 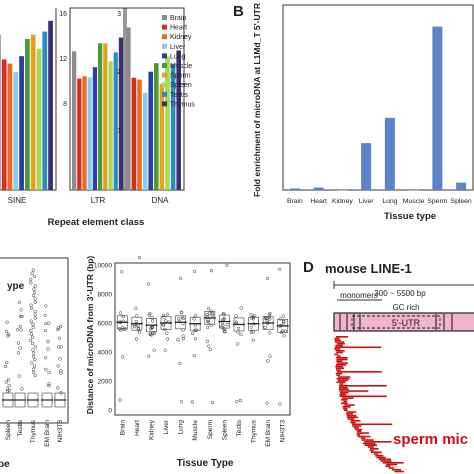 I want to click on panel-a-dna-label: DNA, so click(x=161, y=200).